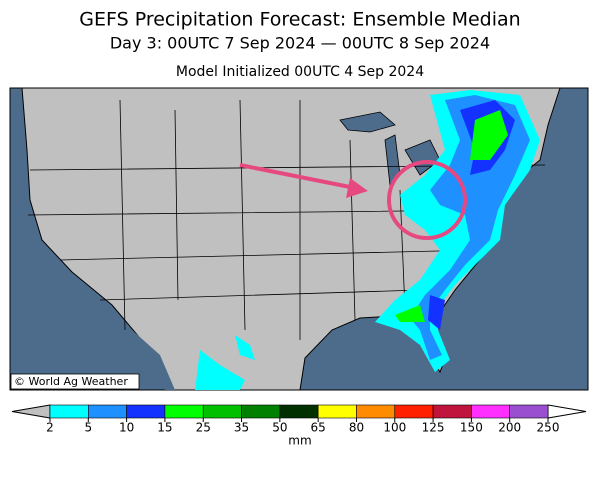 This screenshot has width=600, height=486. What do you see at coordinates (297, 176) in the screenshot?
I see `arrow-shaft` at bounding box center [297, 176].